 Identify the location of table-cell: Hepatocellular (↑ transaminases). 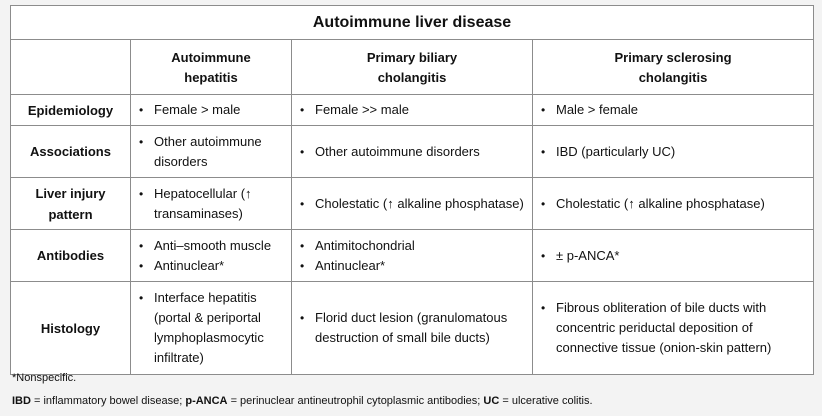
(211, 203).